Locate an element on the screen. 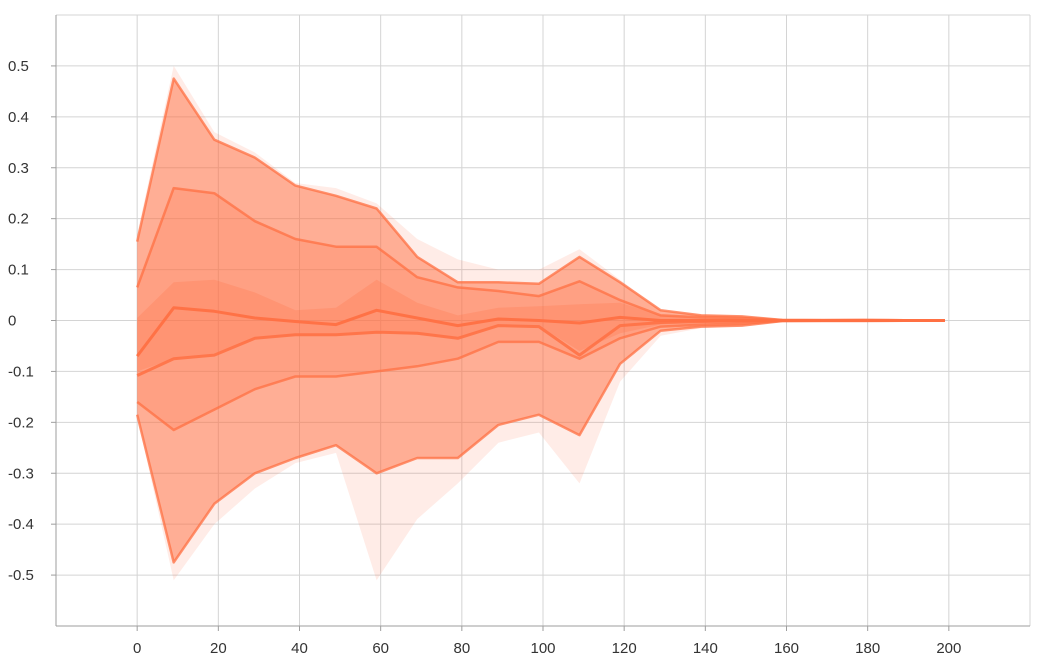  x-tick-label: 180 is located at coordinates (867, 648).